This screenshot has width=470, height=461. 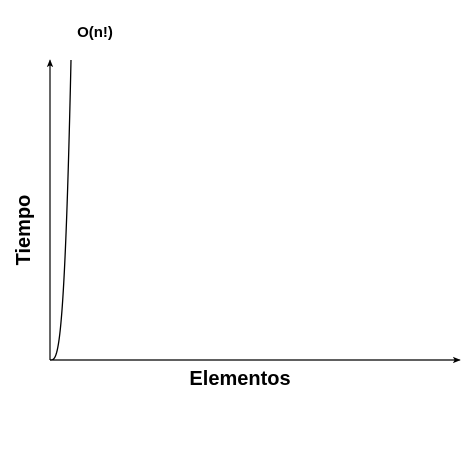 I want to click on x-axis-label: Elementos, so click(x=239, y=379).